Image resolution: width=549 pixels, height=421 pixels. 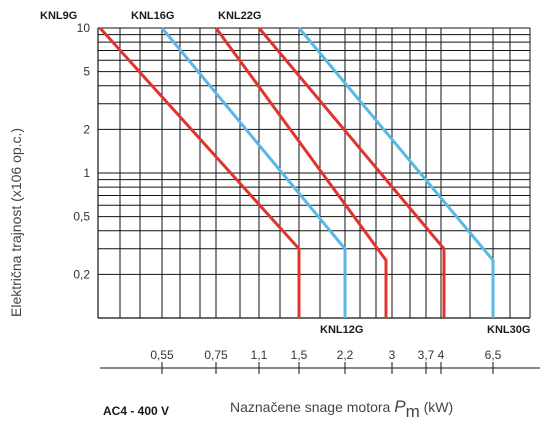 What do you see at coordinates (86, 173) in the screenshot?
I see `y-tick-label: 1` at bounding box center [86, 173].